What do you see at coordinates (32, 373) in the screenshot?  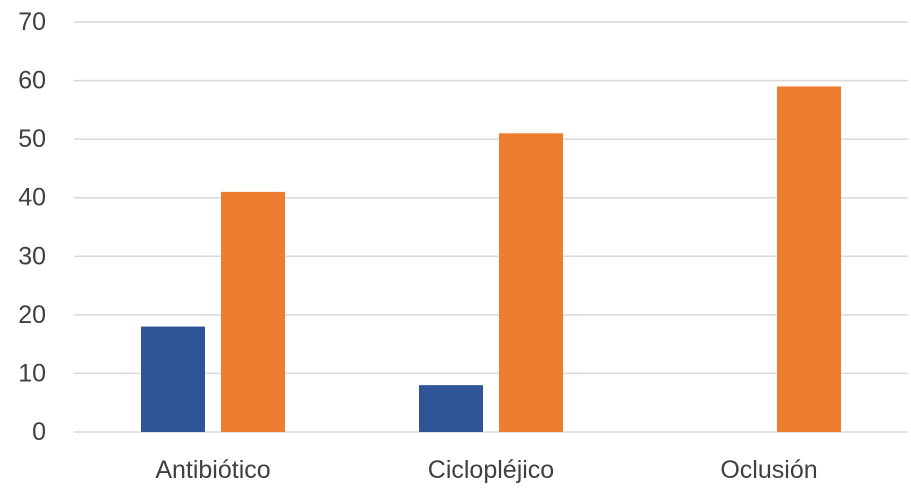 I see `y-tick-label: 10` at bounding box center [32, 373].